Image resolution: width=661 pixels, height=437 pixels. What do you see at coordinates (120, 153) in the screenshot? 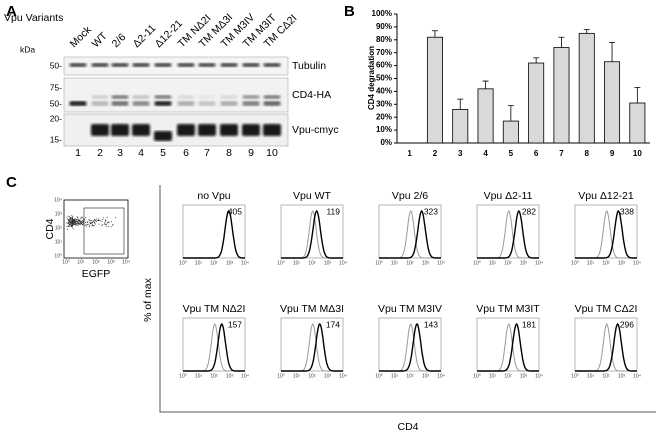
I see `lane-number: 3` at bounding box center [120, 153].